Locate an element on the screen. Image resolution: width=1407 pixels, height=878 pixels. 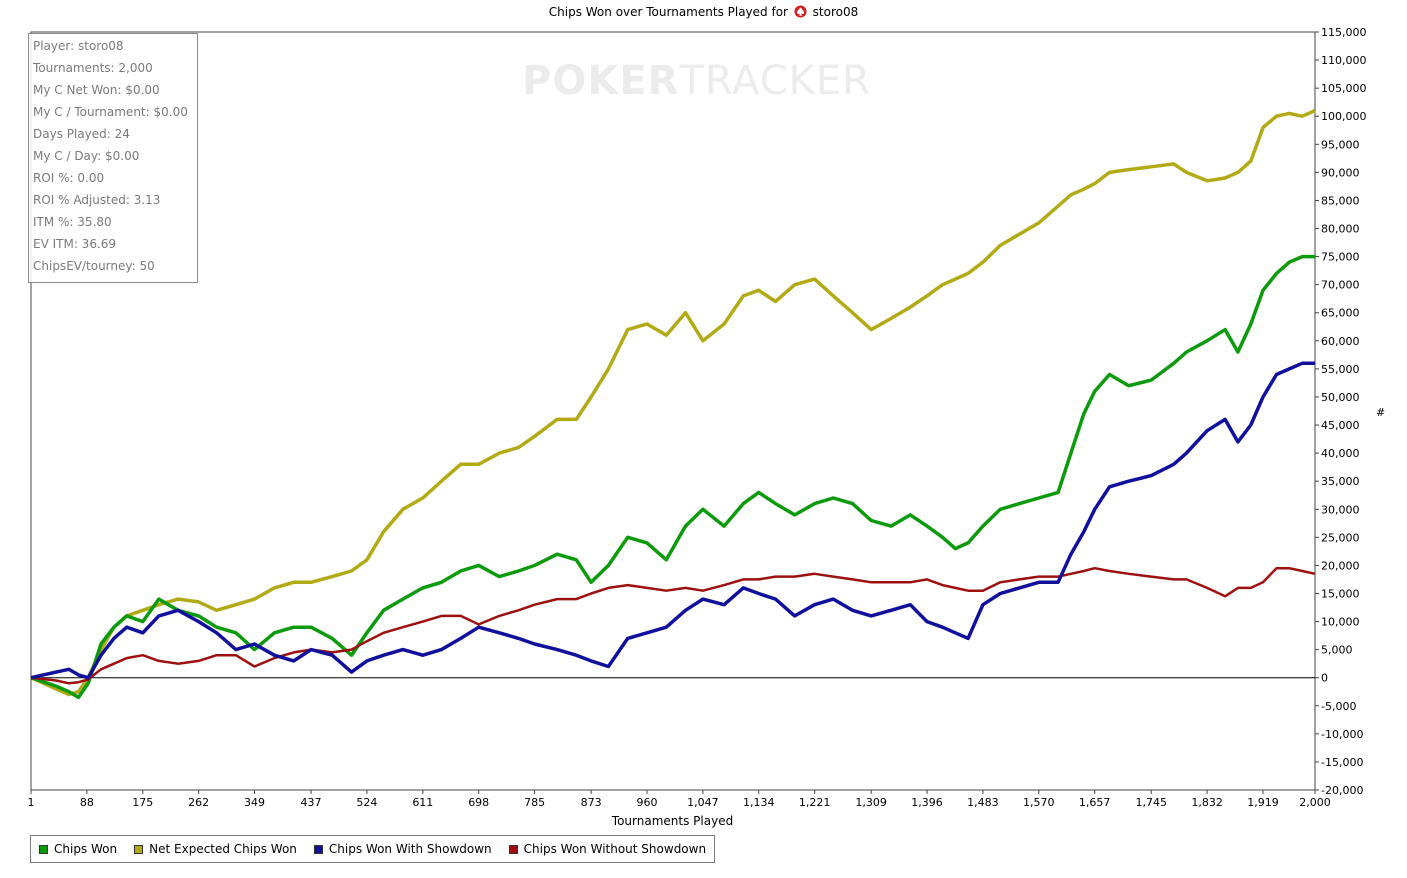
legend-item: Chips Won With Showdown is located at coordinates (402, 849).